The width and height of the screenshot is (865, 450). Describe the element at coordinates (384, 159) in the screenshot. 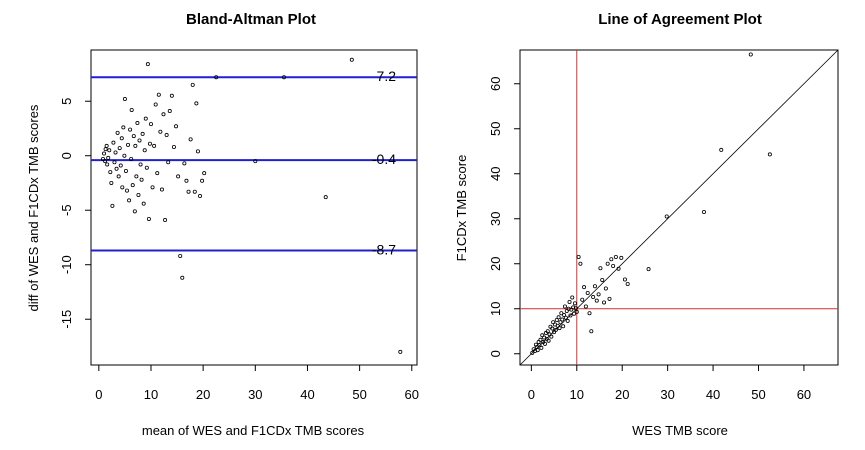

I see `mean-difference-label: -0.4` at that location.